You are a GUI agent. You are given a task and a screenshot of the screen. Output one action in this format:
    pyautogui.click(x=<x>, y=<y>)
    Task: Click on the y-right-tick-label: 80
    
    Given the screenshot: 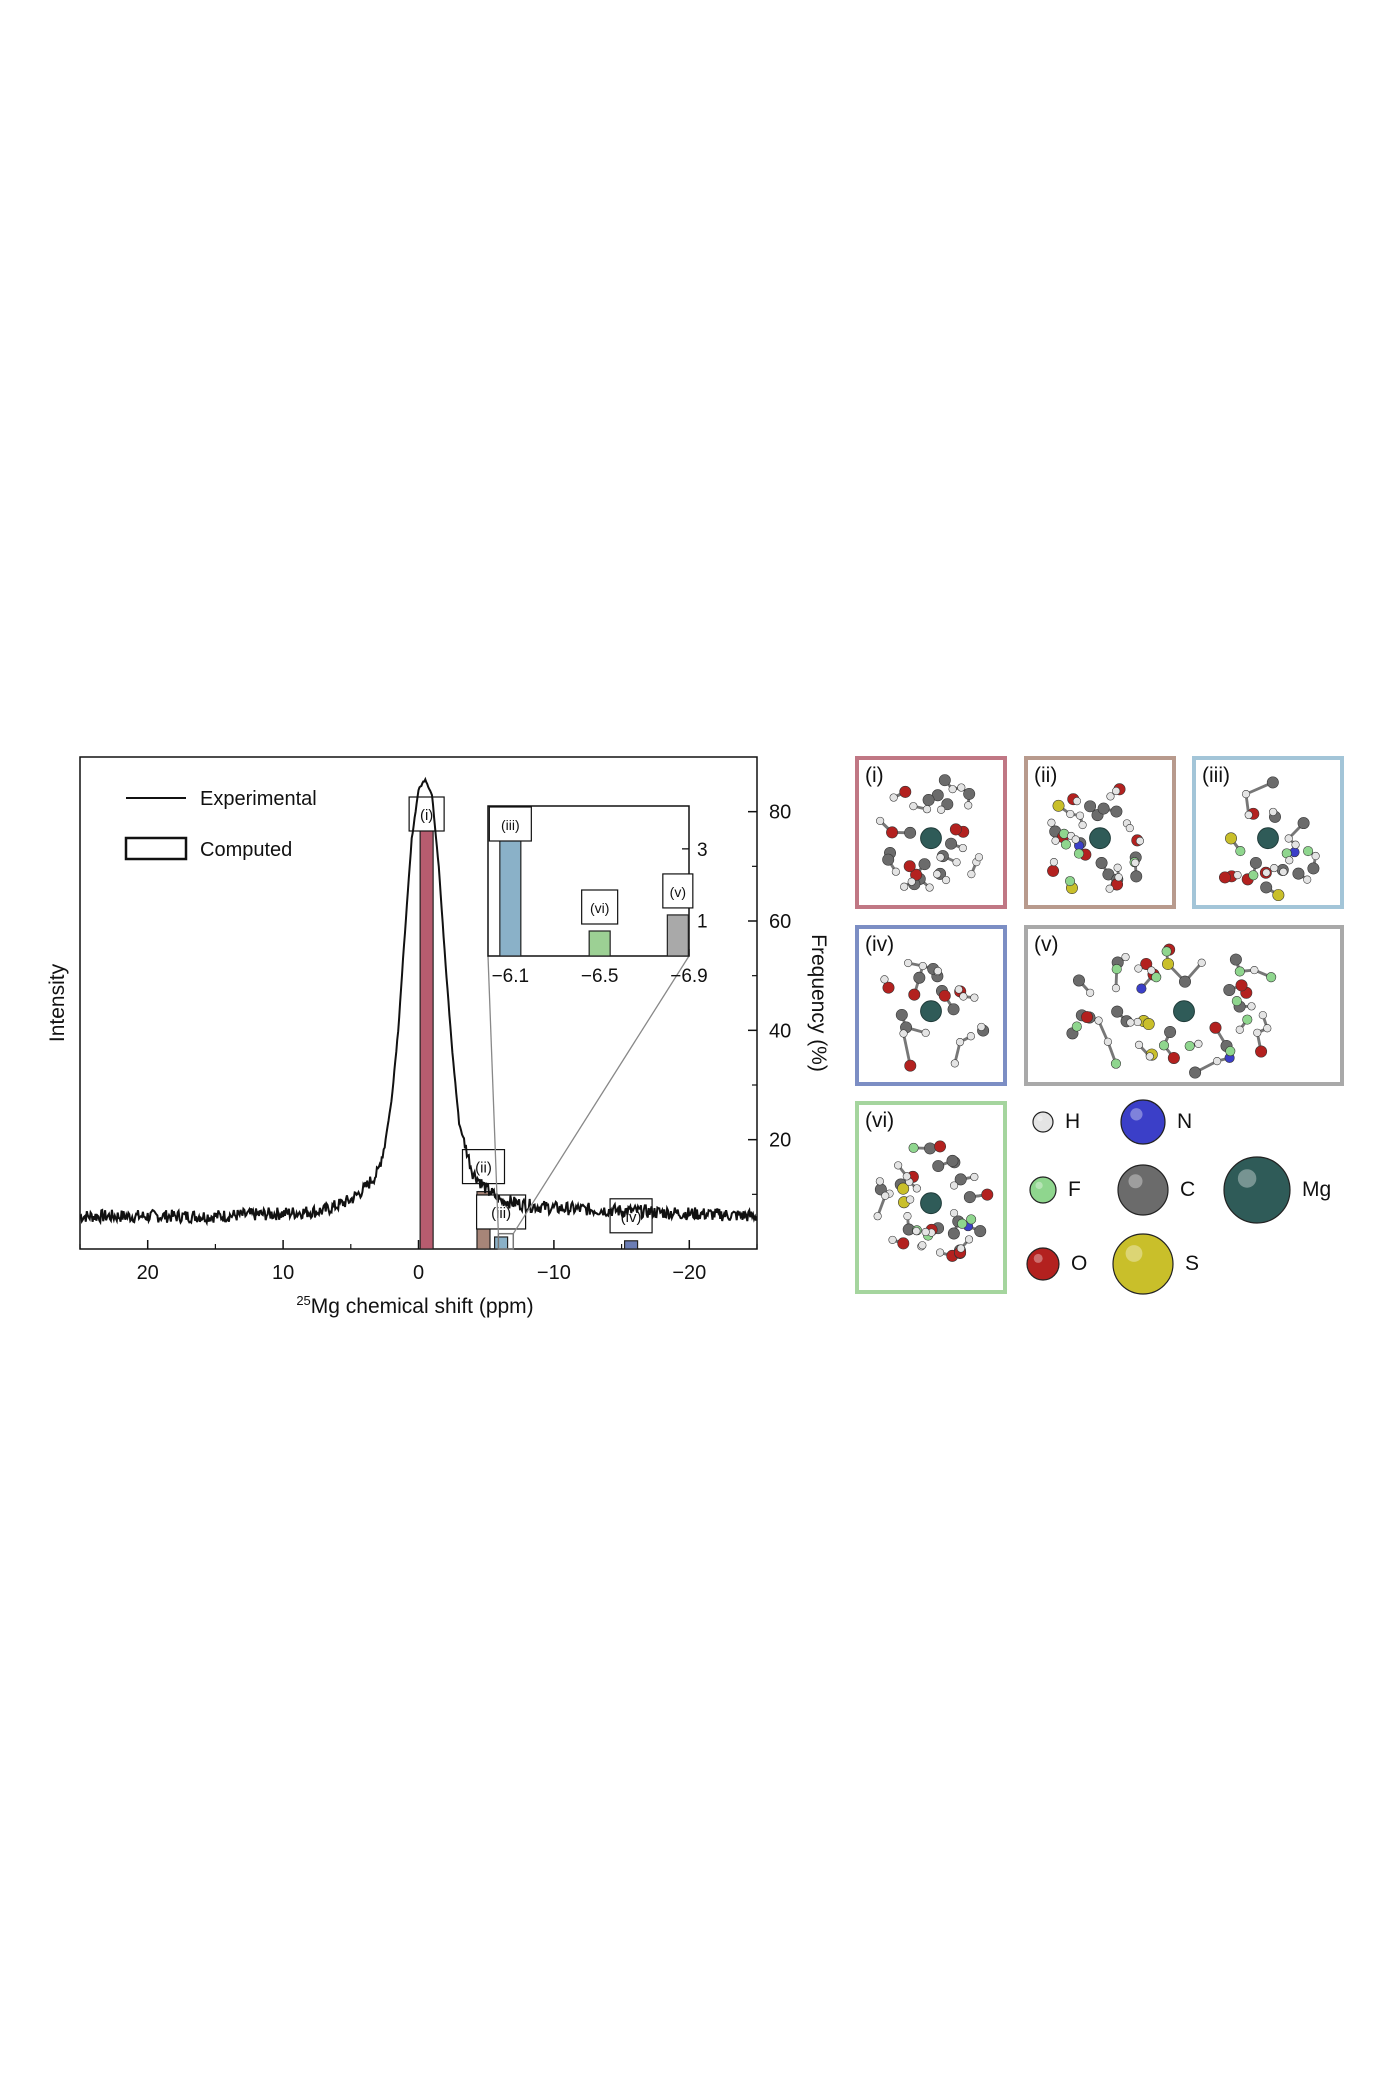 What is the action you would take?
    pyautogui.click(x=780, y=813)
    